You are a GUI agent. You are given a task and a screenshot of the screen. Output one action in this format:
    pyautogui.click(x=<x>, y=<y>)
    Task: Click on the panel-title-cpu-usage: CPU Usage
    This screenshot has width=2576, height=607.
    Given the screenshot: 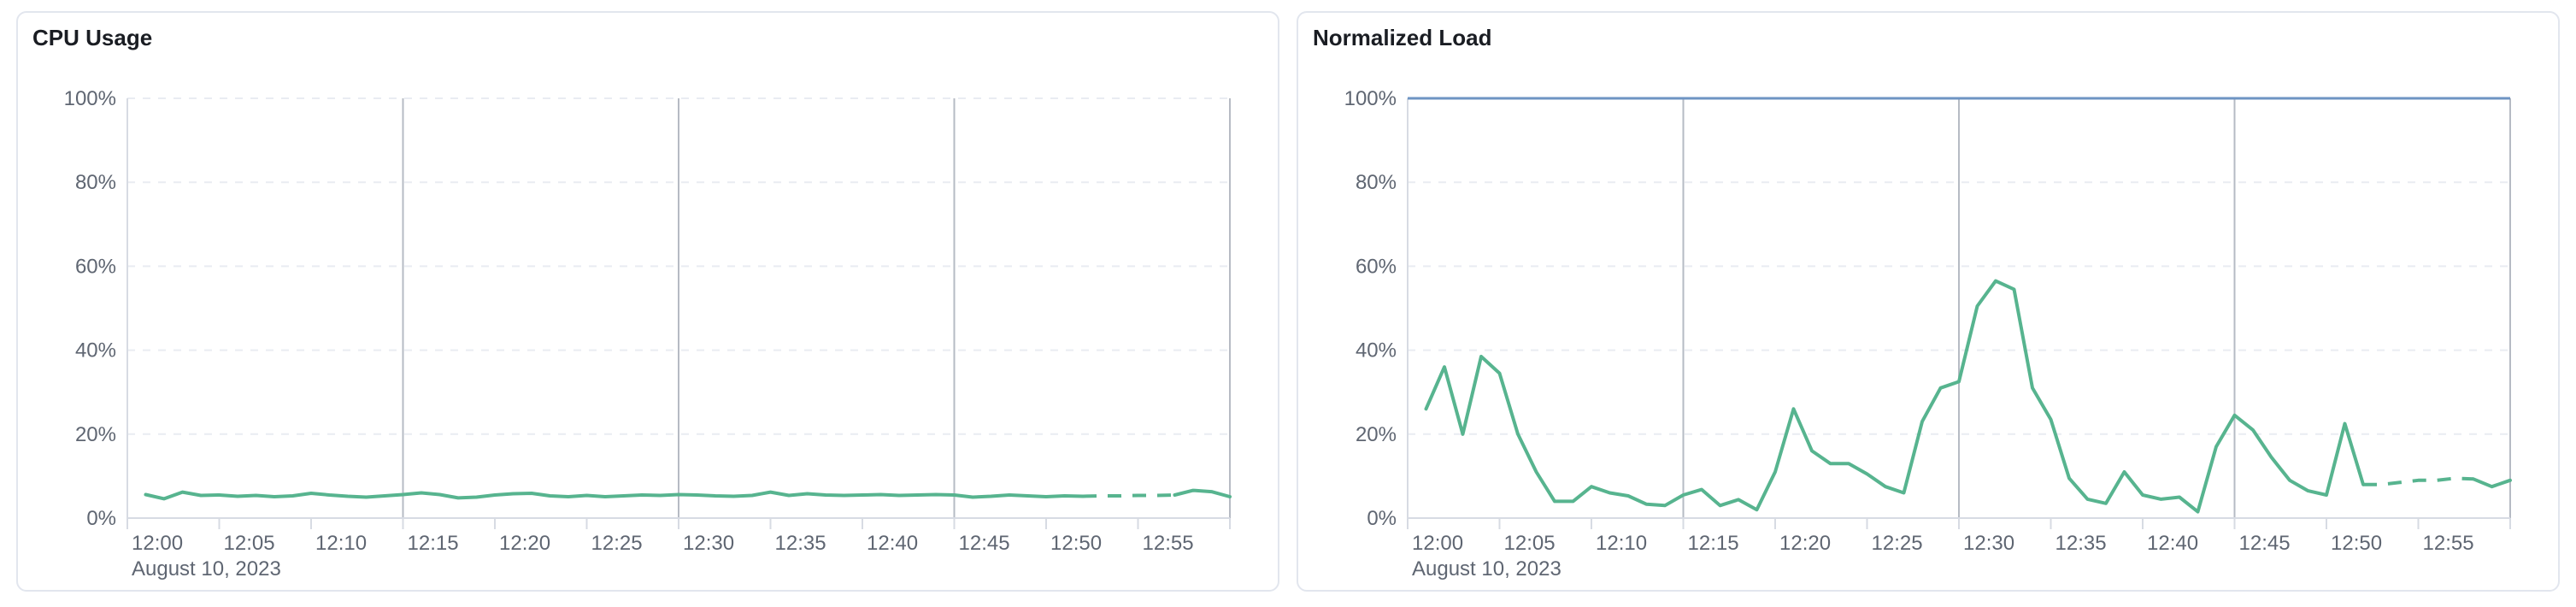 What is the action you would take?
    pyautogui.click(x=92, y=37)
    